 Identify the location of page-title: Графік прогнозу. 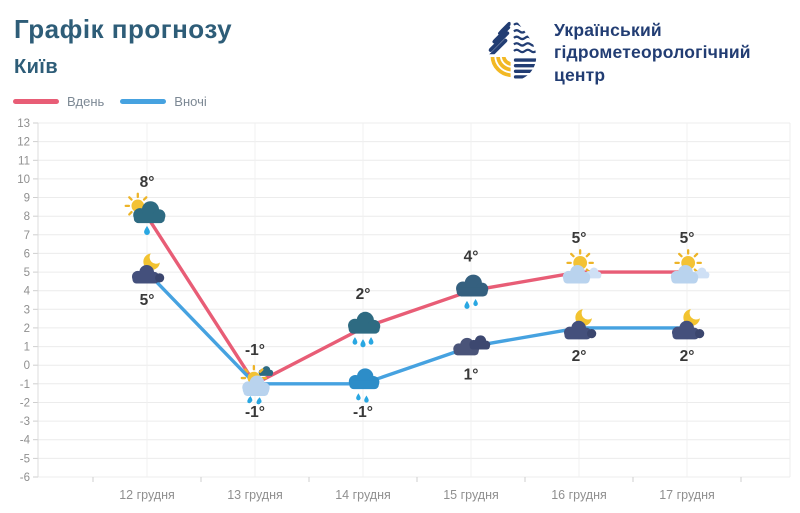
(123, 29).